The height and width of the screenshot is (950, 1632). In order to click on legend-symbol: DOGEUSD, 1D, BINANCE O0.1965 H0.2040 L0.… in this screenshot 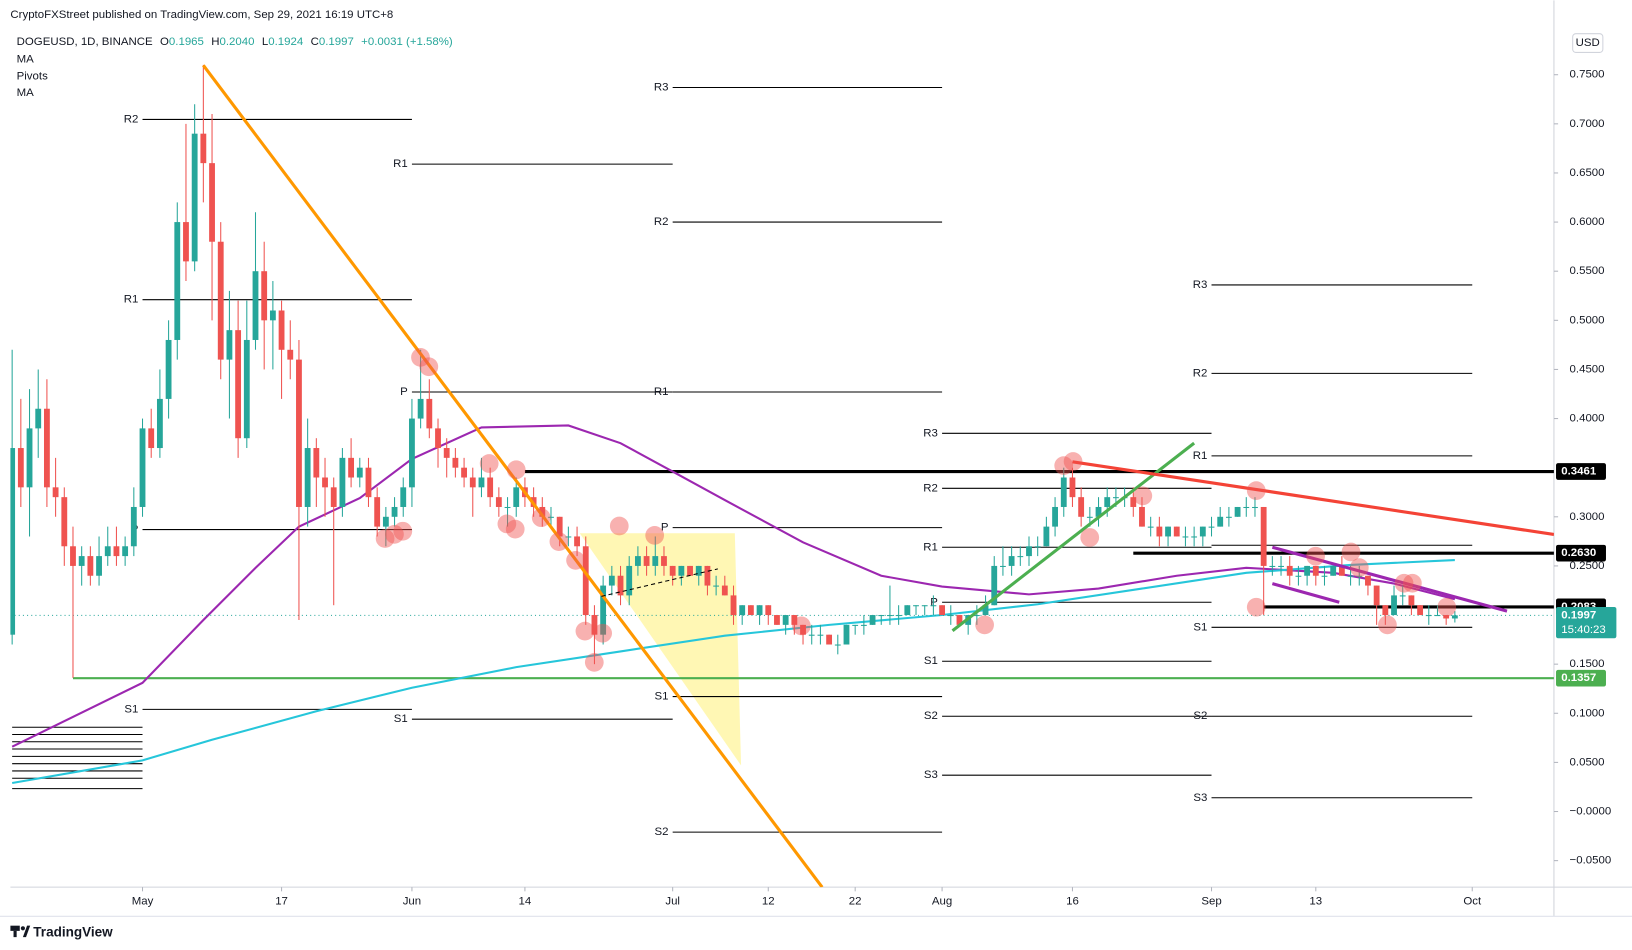, I will do `click(235, 42)`.